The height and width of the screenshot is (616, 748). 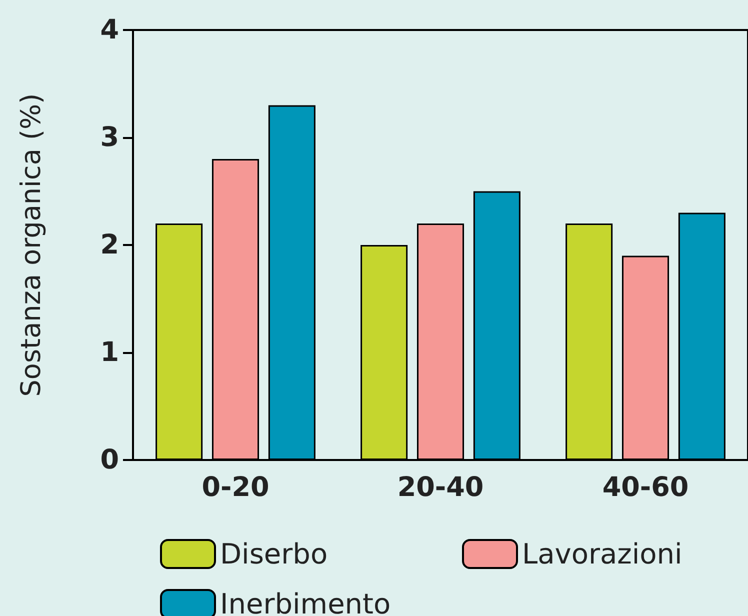 I want to click on x-tick-label: 20-40, so click(x=440, y=487).